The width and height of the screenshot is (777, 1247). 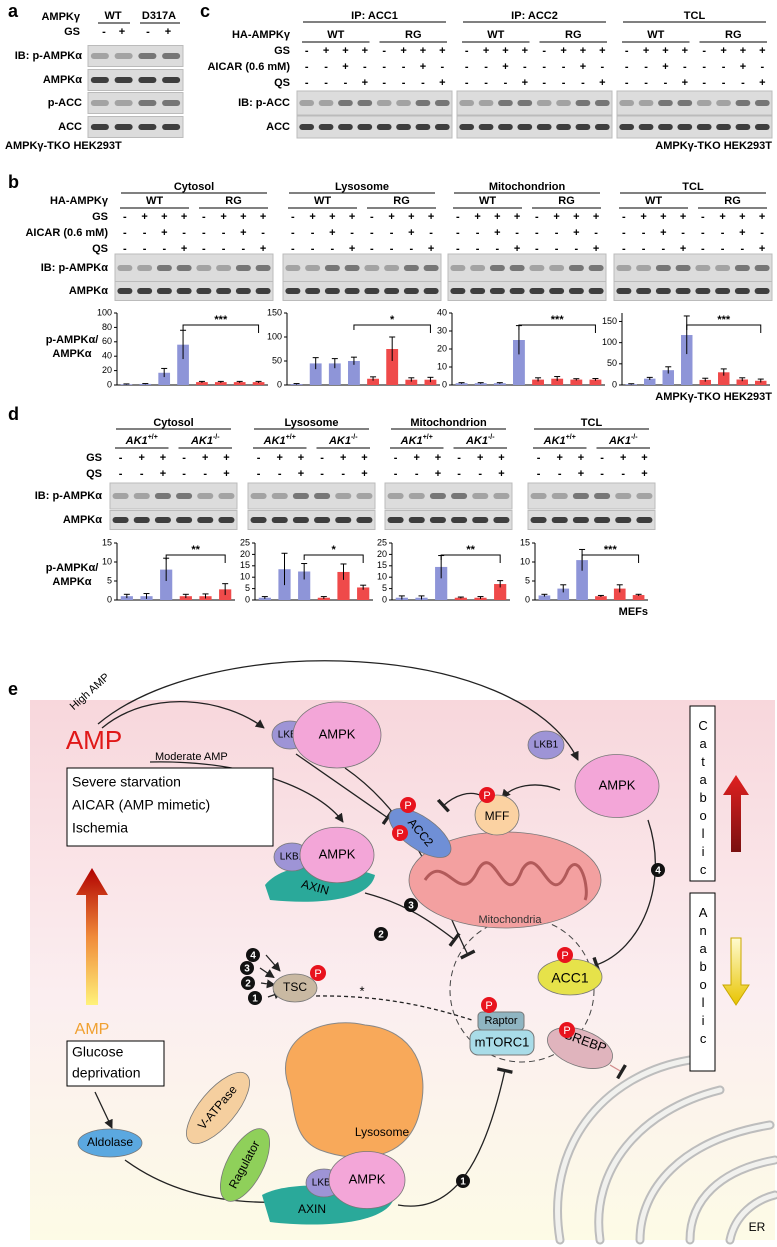 What do you see at coordinates (497, 815) in the screenshot?
I see `mff` at bounding box center [497, 815].